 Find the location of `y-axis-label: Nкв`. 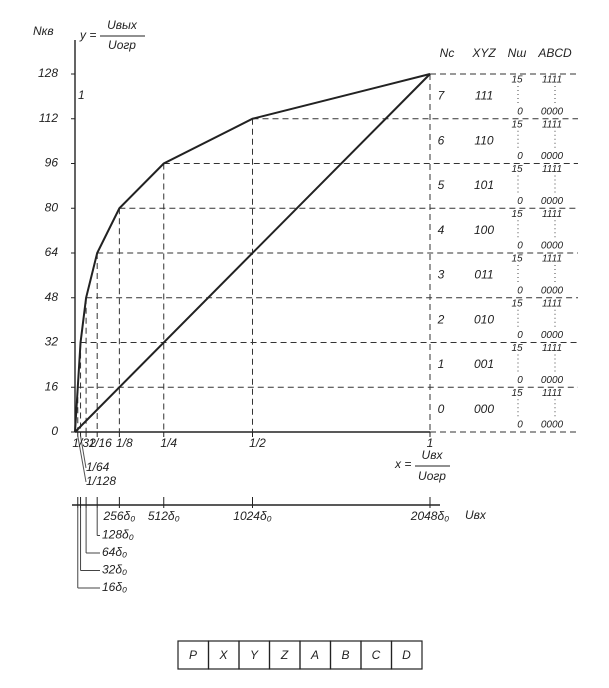

y-axis-label: Nкв is located at coordinates (43, 31).